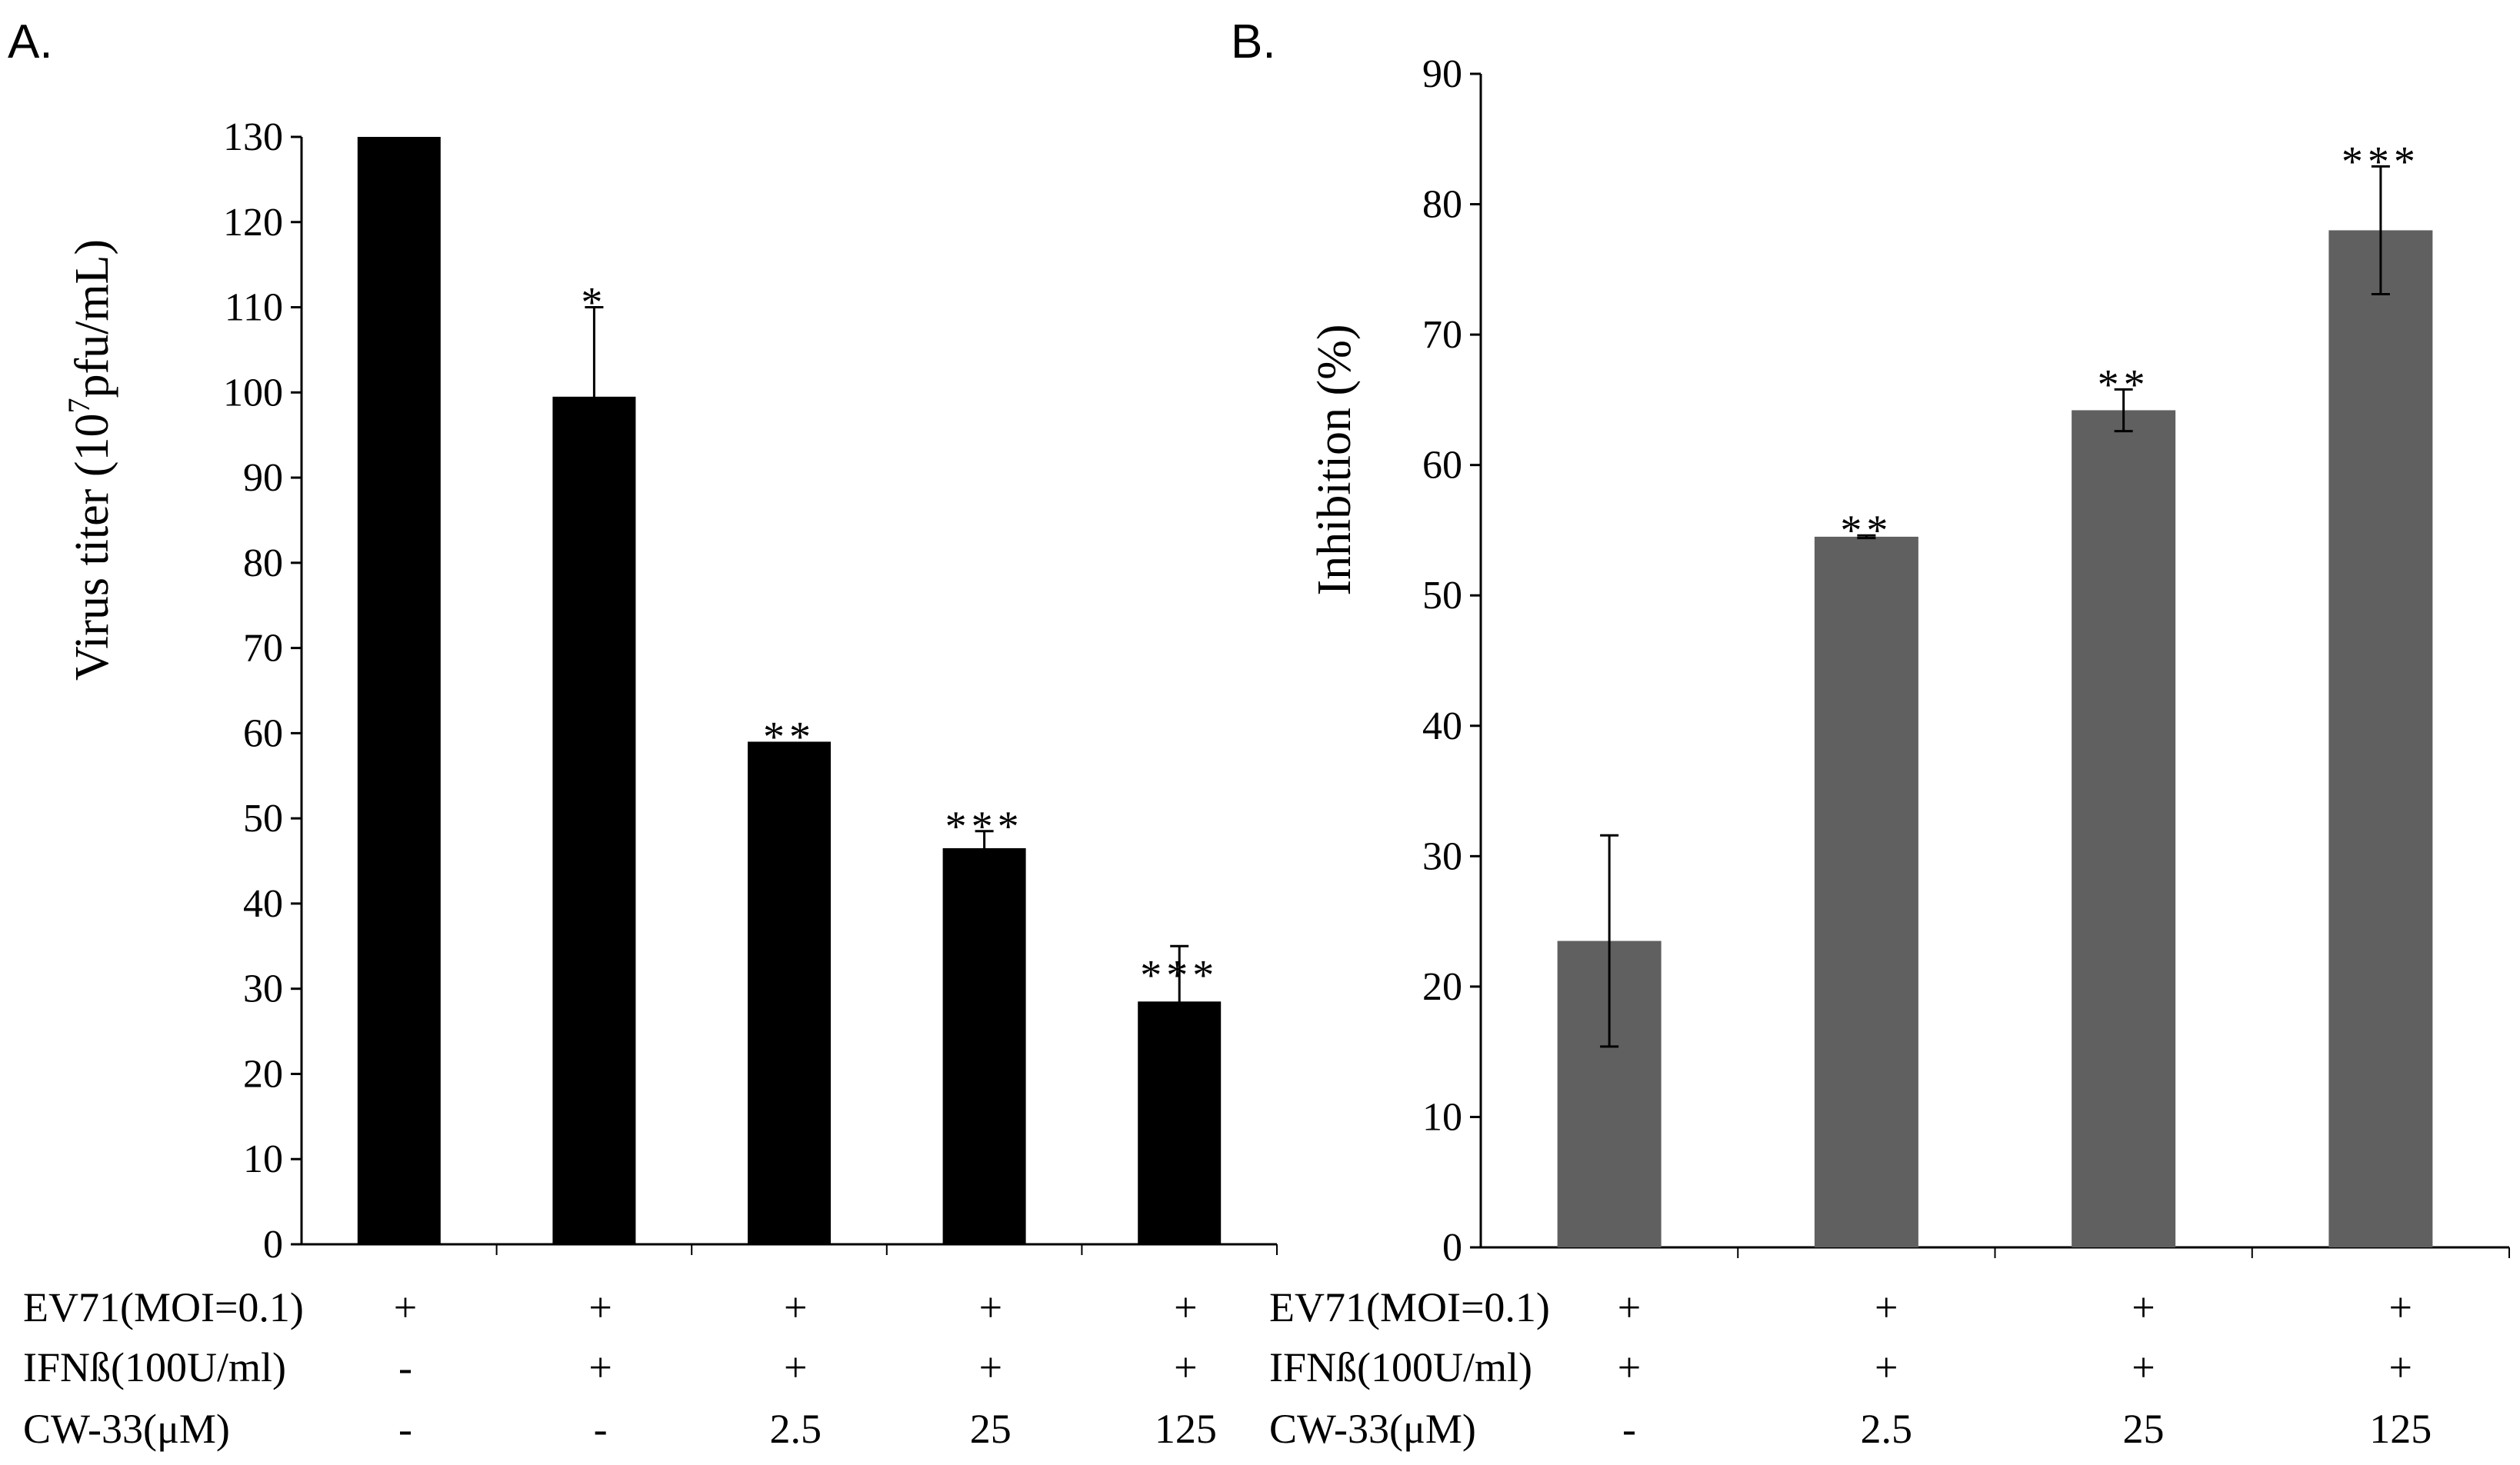 The height and width of the screenshot is (1465, 2520). What do you see at coordinates (92, 547) in the screenshot?
I see `y-axis-label-part: Virus titer (10` at bounding box center [92, 547].